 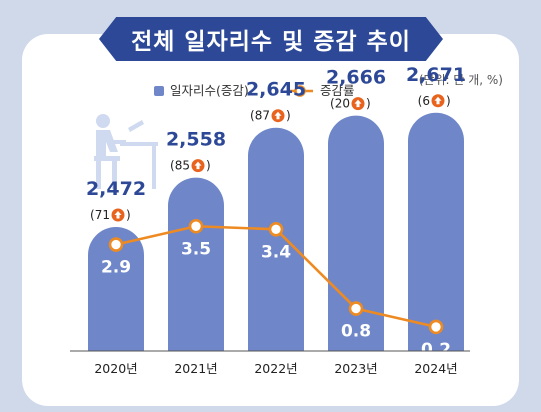 I want to click on bar-change-value: (20, so click(x=340, y=104).